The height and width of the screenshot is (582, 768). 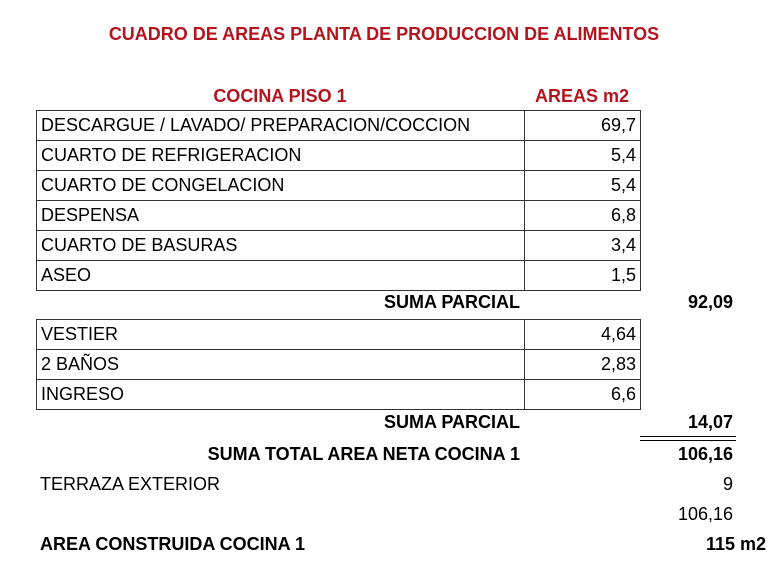 What do you see at coordinates (582, 125) in the screenshot?
I see `row-area: 69,7` at bounding box center [582, 125].